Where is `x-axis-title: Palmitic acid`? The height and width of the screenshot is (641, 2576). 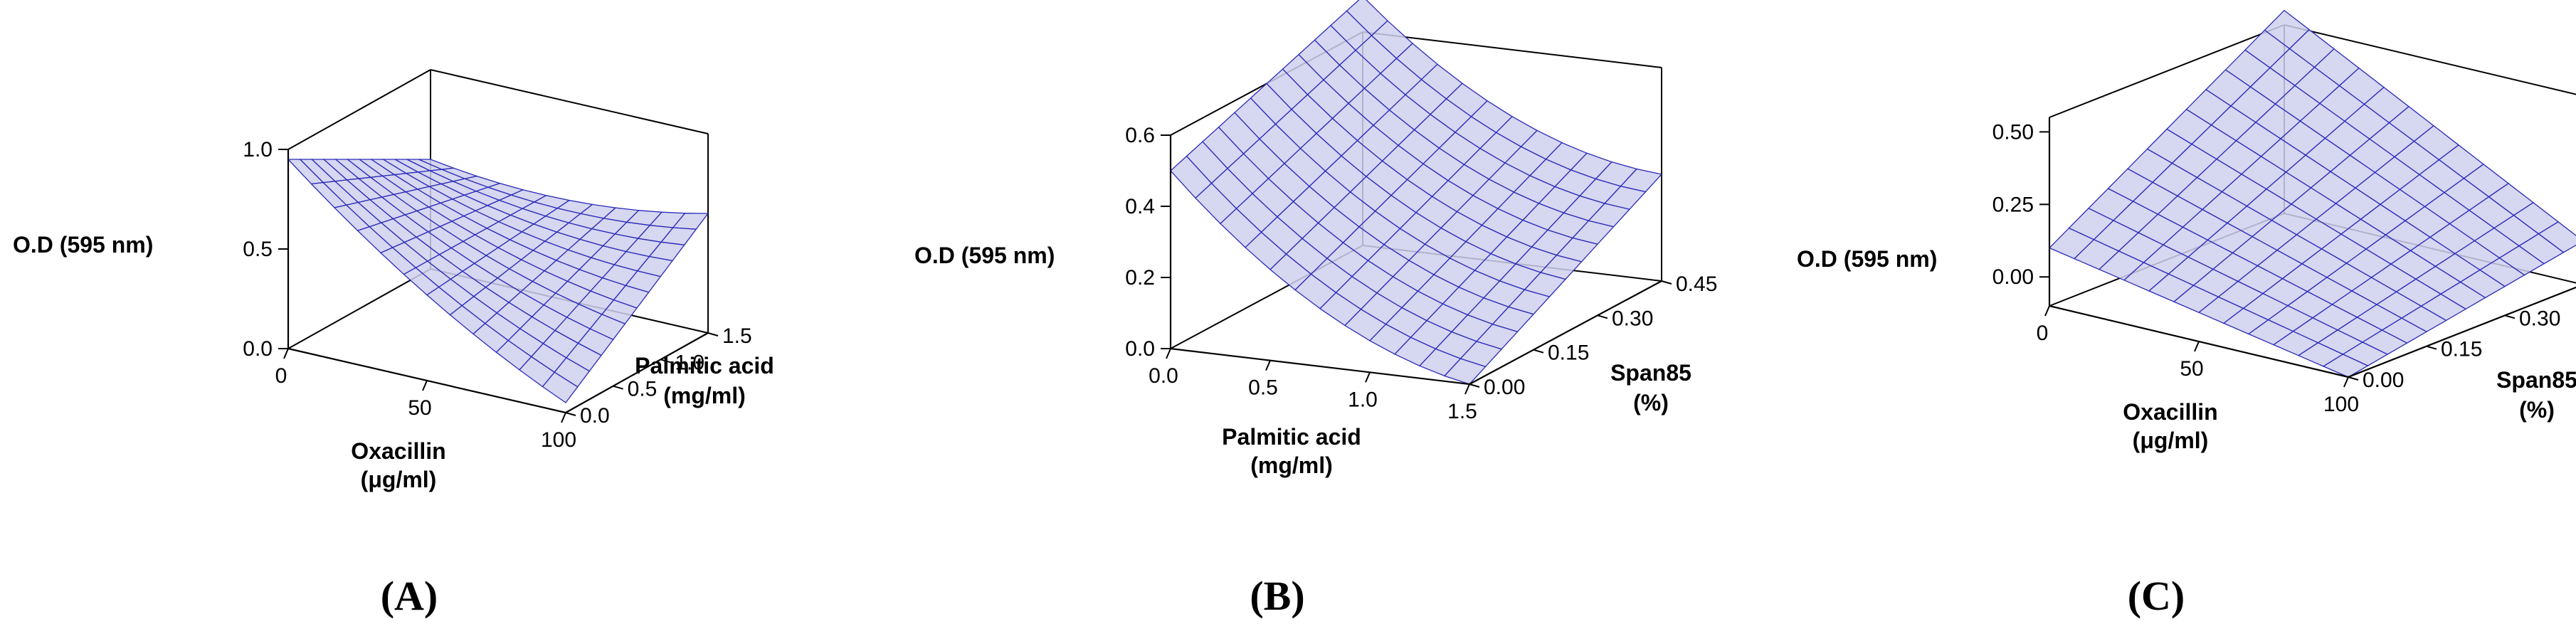 x-axis-title: Palmitic acid is located at coordinates (1291, 437).